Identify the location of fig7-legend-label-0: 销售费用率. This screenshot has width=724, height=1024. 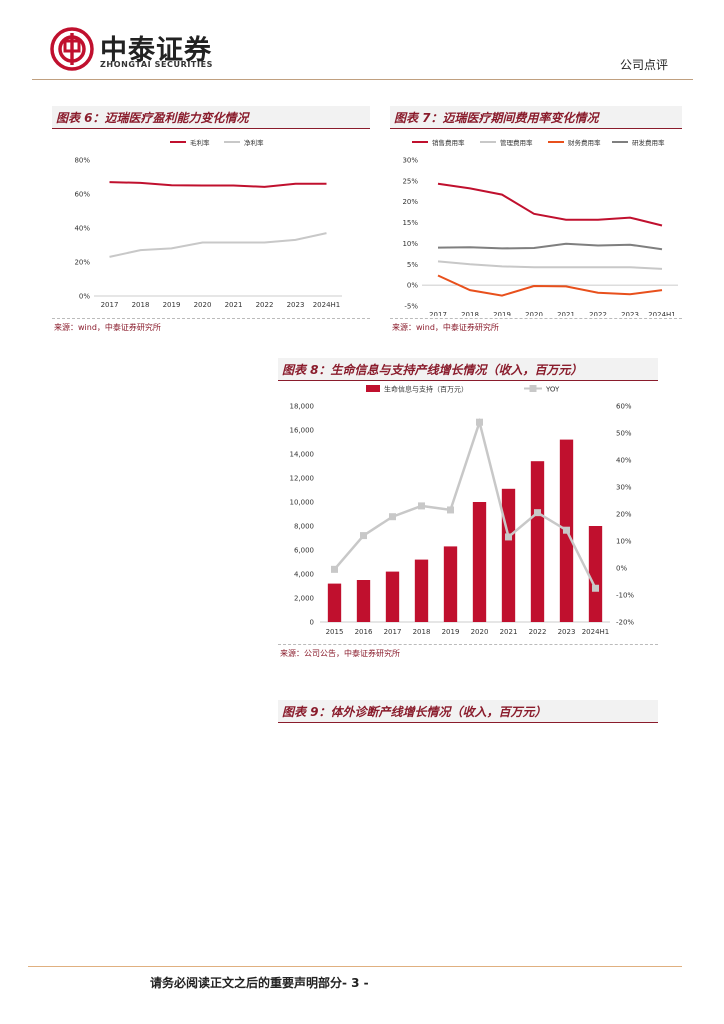
(448, 142).